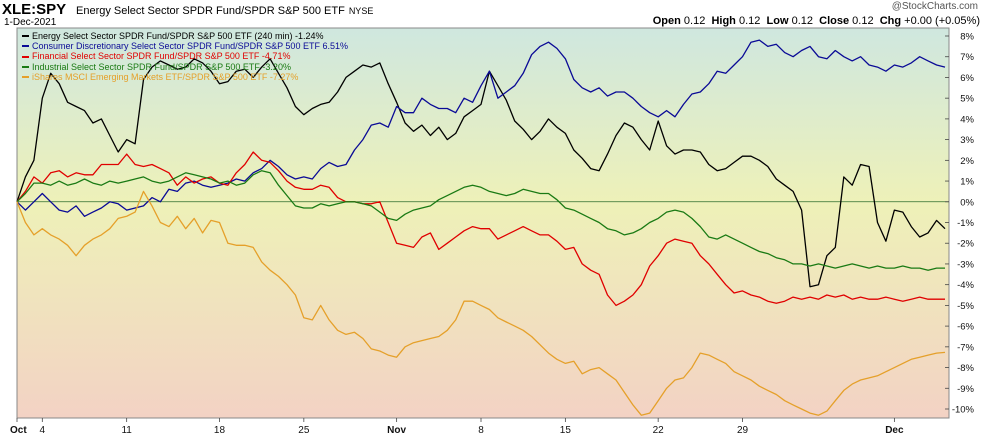  What do you see at coordinates (965, 264) in the screenshot?
I see `y-tick-label: -3%` at bounding box center [965, 264].